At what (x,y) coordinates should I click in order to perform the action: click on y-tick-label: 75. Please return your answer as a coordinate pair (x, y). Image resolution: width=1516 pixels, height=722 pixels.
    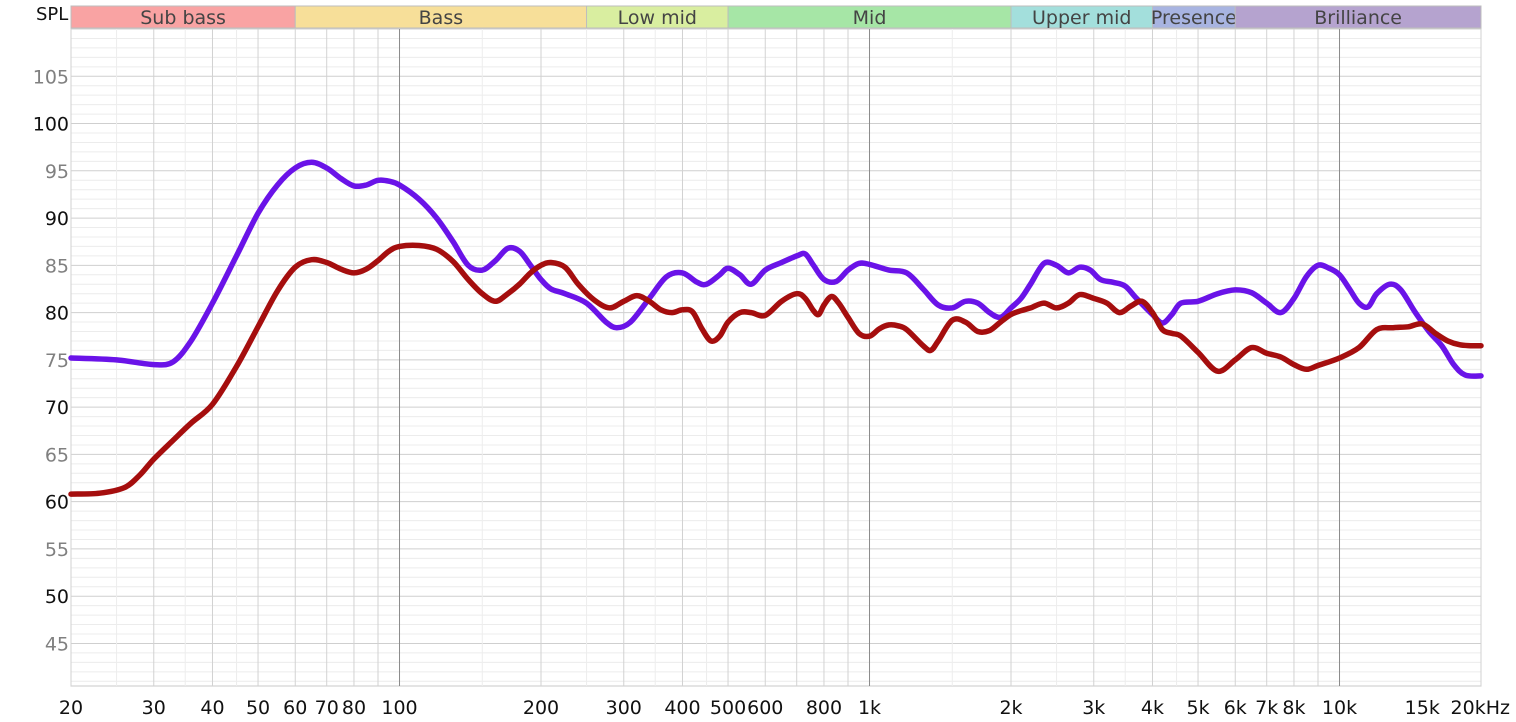
    Looking at the image, I should click on (57, 361).